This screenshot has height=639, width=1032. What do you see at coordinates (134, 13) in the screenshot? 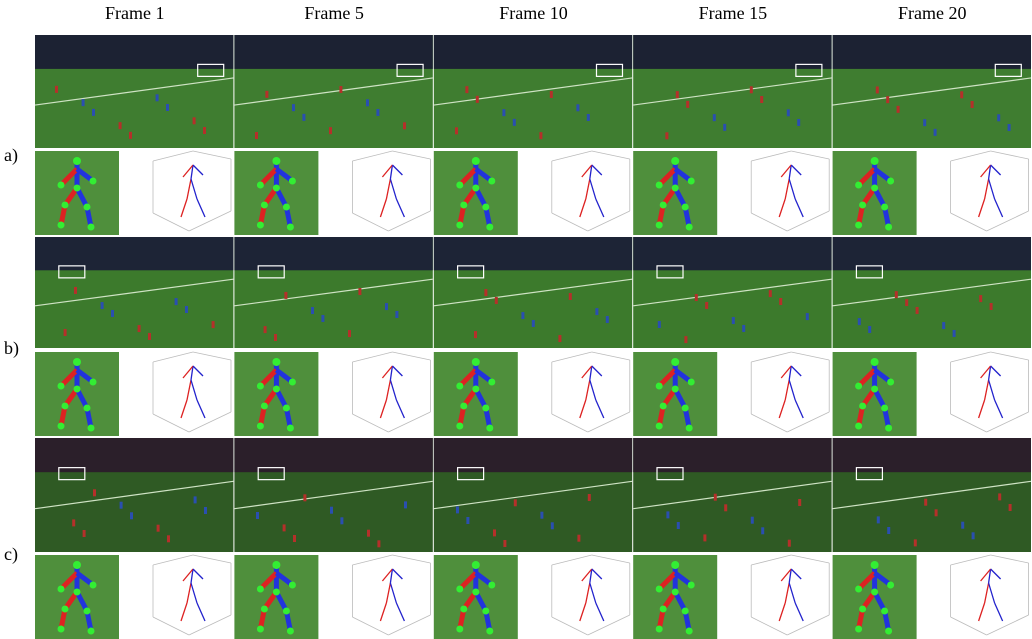
I see `column-header: Frame 1` at bounding box center [134, 13].